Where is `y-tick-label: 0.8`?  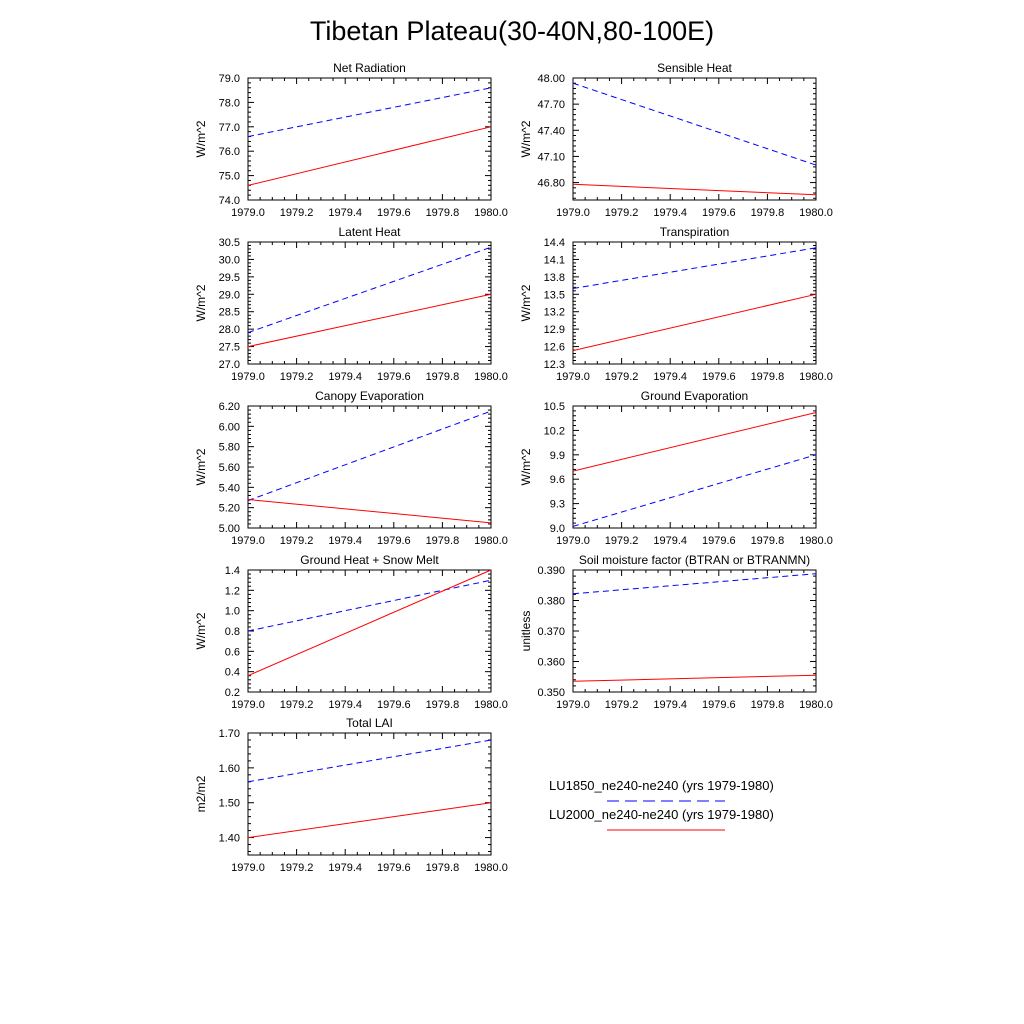 y-tick-label: 0.8 is located at coordinates (232, 632).